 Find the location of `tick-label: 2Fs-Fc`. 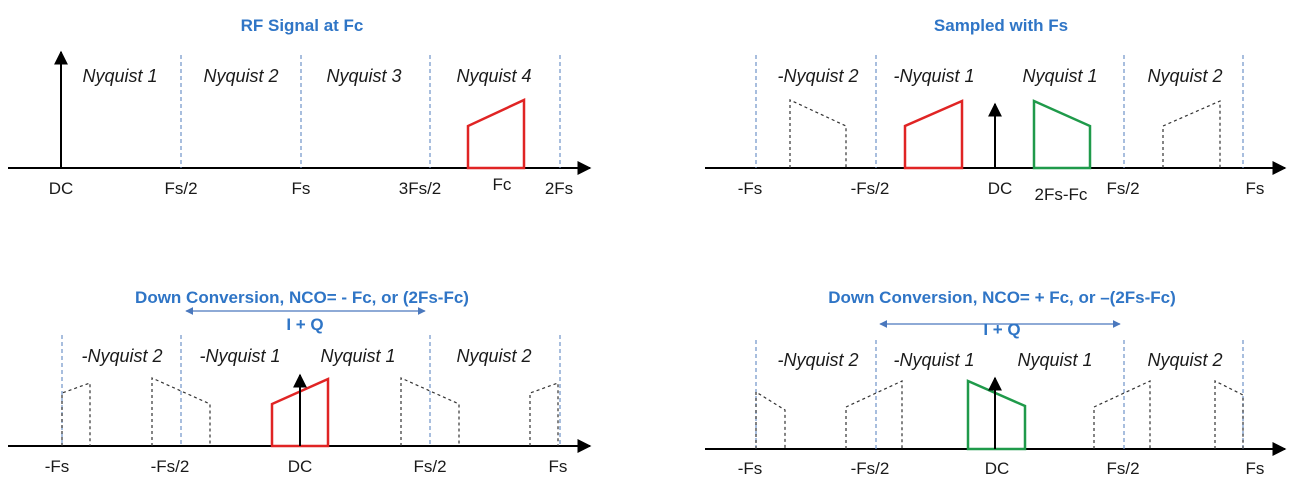

tick-label: 2Fs-Fc is located at coordinates (1061, 194).